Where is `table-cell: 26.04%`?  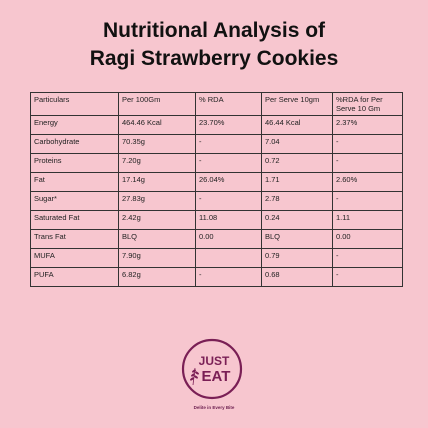 table-cell: 26.04% is located at coordinates (228, 182).